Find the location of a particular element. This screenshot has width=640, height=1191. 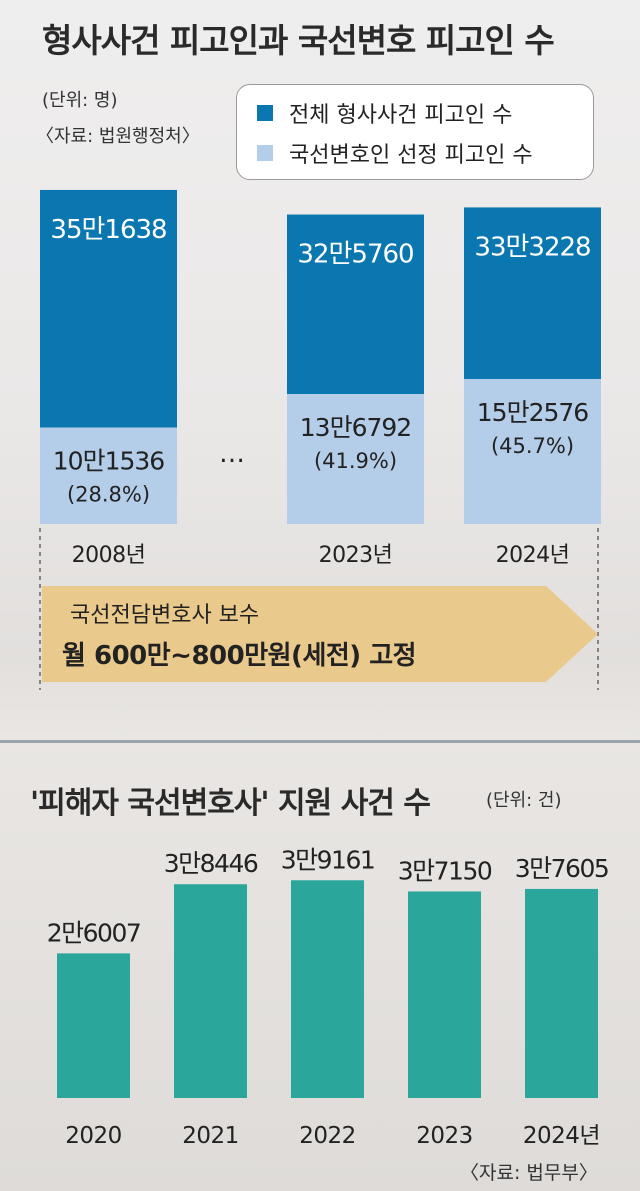

value-label-3: 3만7150 is located at coordinates (445, 870).